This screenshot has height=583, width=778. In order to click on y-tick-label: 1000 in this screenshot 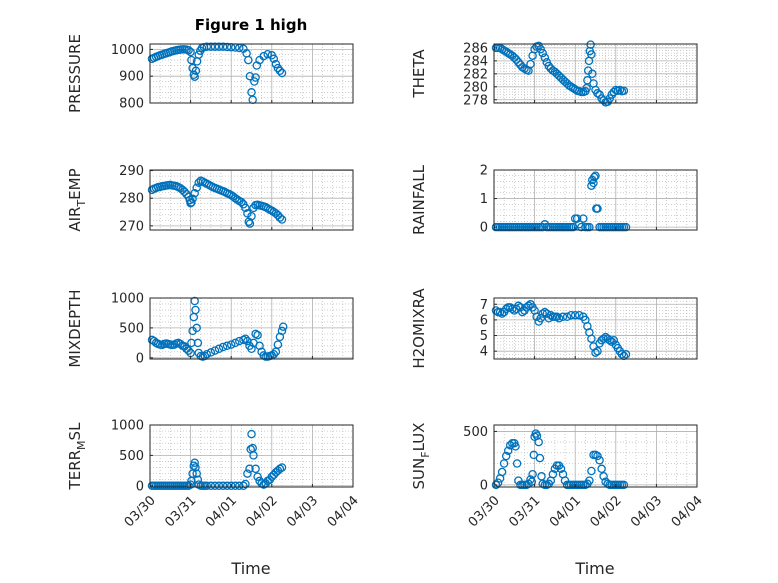, I will do `click(127, 299)`.